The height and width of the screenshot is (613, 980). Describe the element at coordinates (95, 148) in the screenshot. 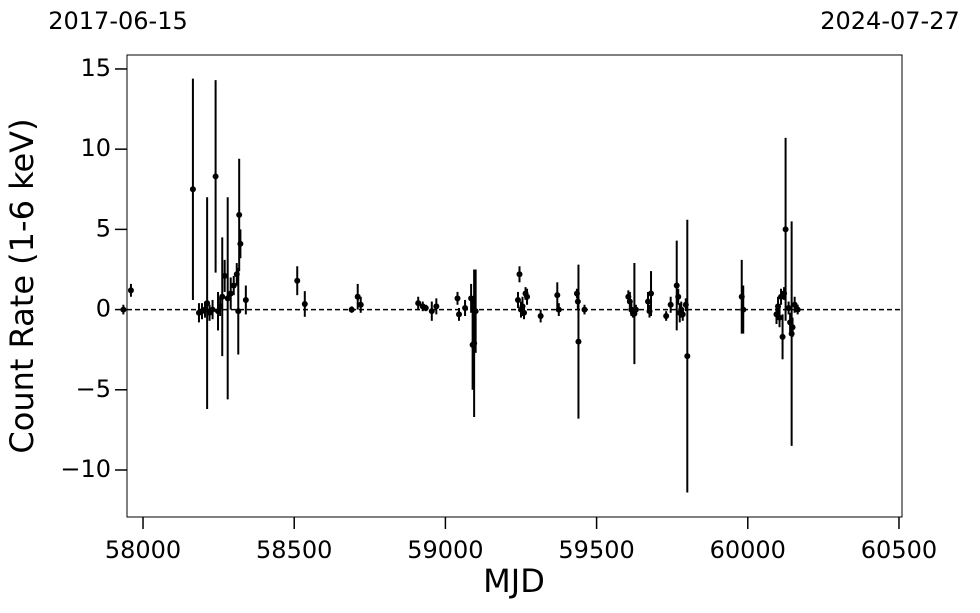

I see `y-tick-label: 10` at that location.